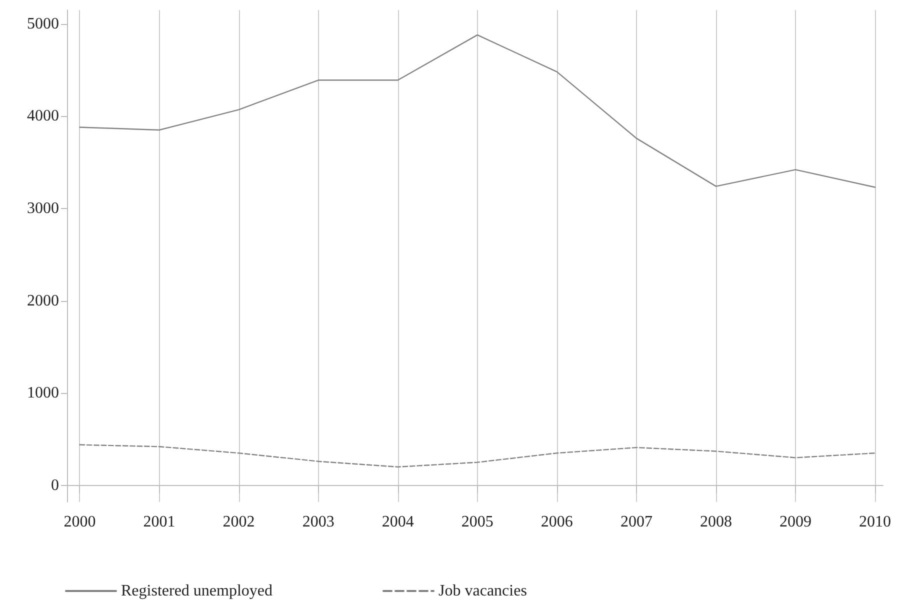 This screenshot has width=903, height=612. What do you see at coordinates (80, 522) in the screenshot?
I see `x-tick-label: 2000` at bounding box center [80, 522].